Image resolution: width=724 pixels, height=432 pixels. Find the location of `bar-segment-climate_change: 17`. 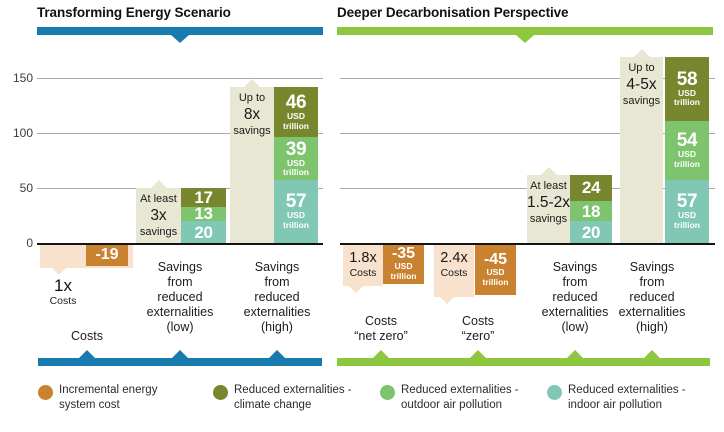

bar-segment-climate_change: 17 is located at coordinates (203, 197).